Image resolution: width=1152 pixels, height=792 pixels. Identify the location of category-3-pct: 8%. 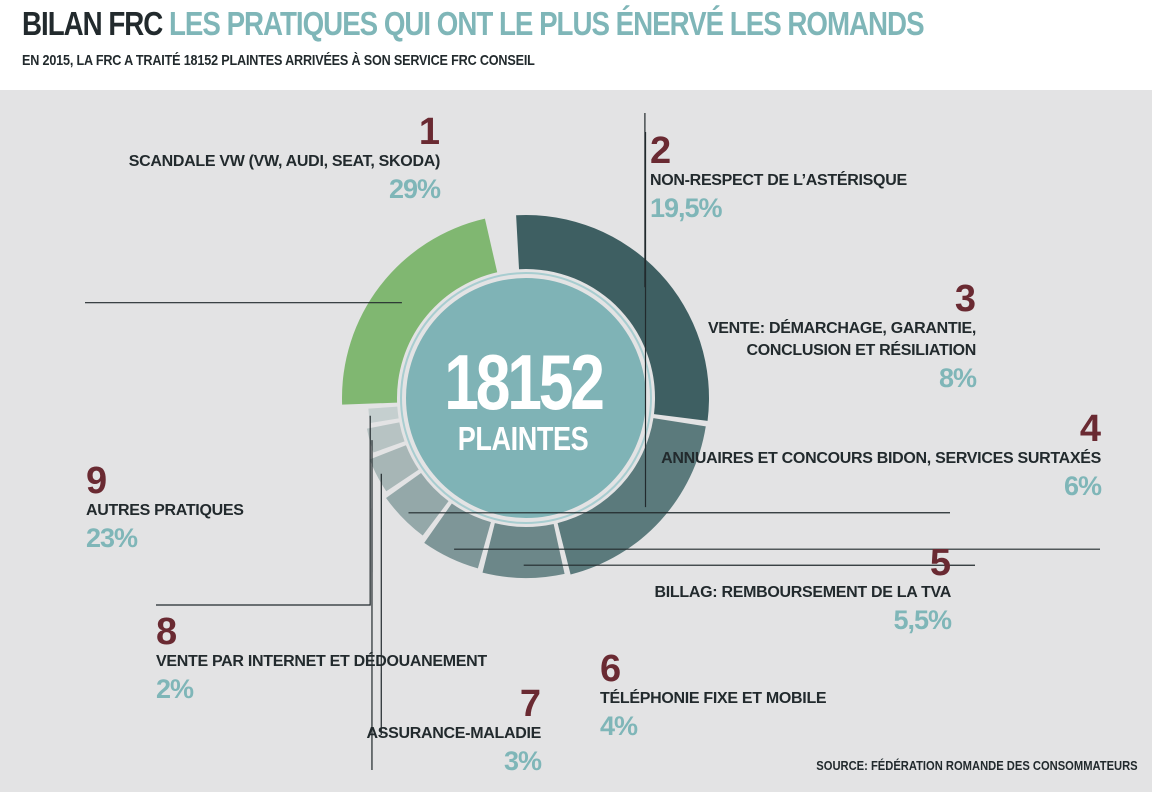
(957, 378).